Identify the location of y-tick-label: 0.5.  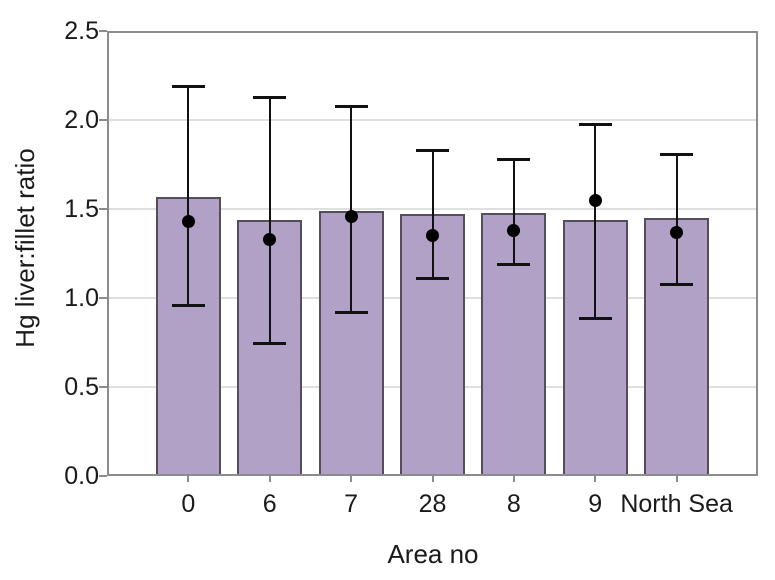
(81, 387).